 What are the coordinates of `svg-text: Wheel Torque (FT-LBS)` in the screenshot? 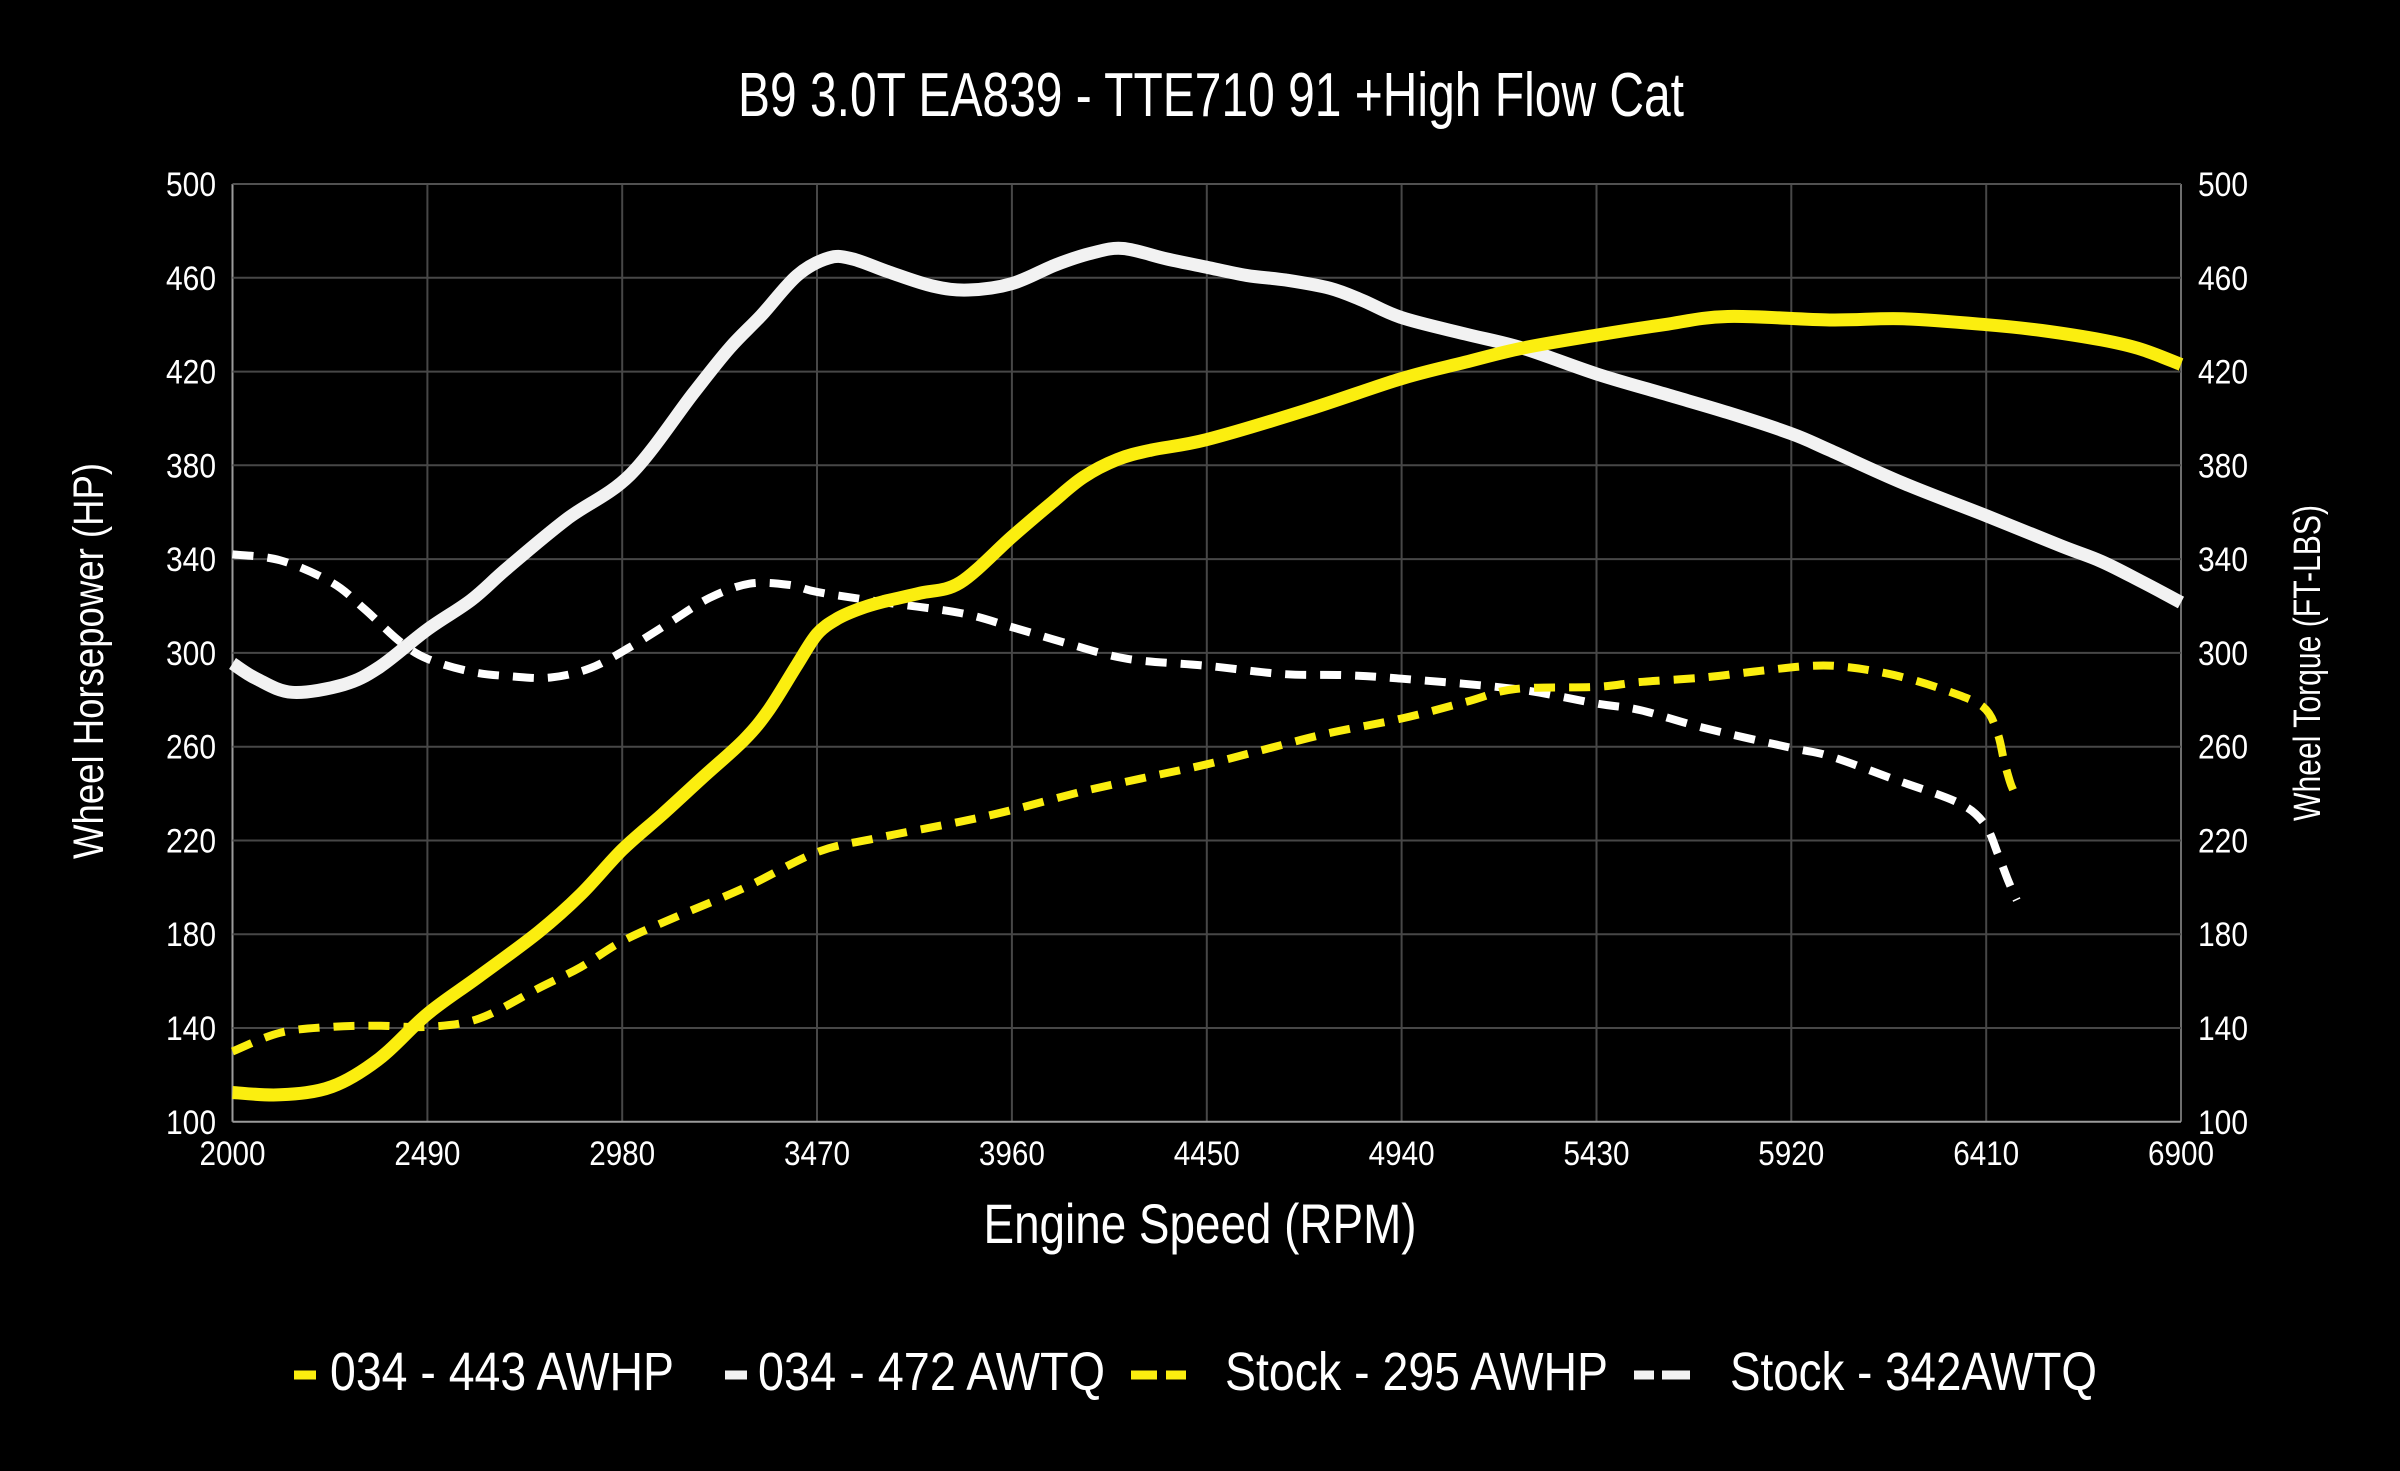 It's located at (2308, 663).